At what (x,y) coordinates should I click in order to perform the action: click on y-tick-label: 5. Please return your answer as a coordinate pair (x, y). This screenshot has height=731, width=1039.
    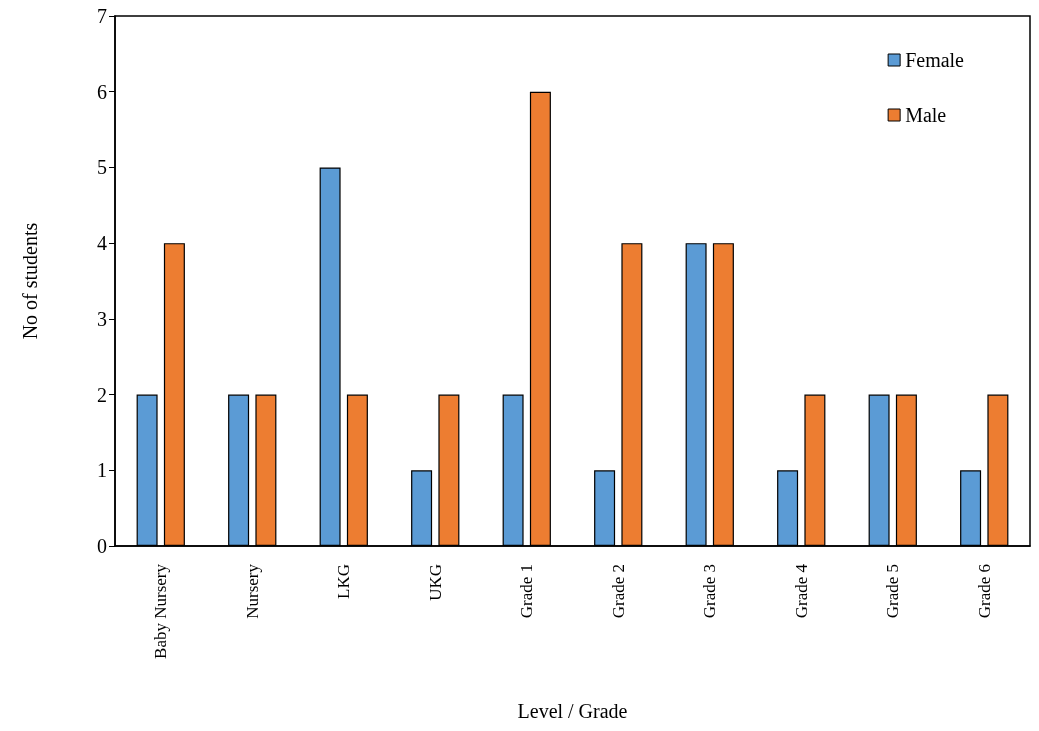
    Looking at the image, I should click on (102, 167).